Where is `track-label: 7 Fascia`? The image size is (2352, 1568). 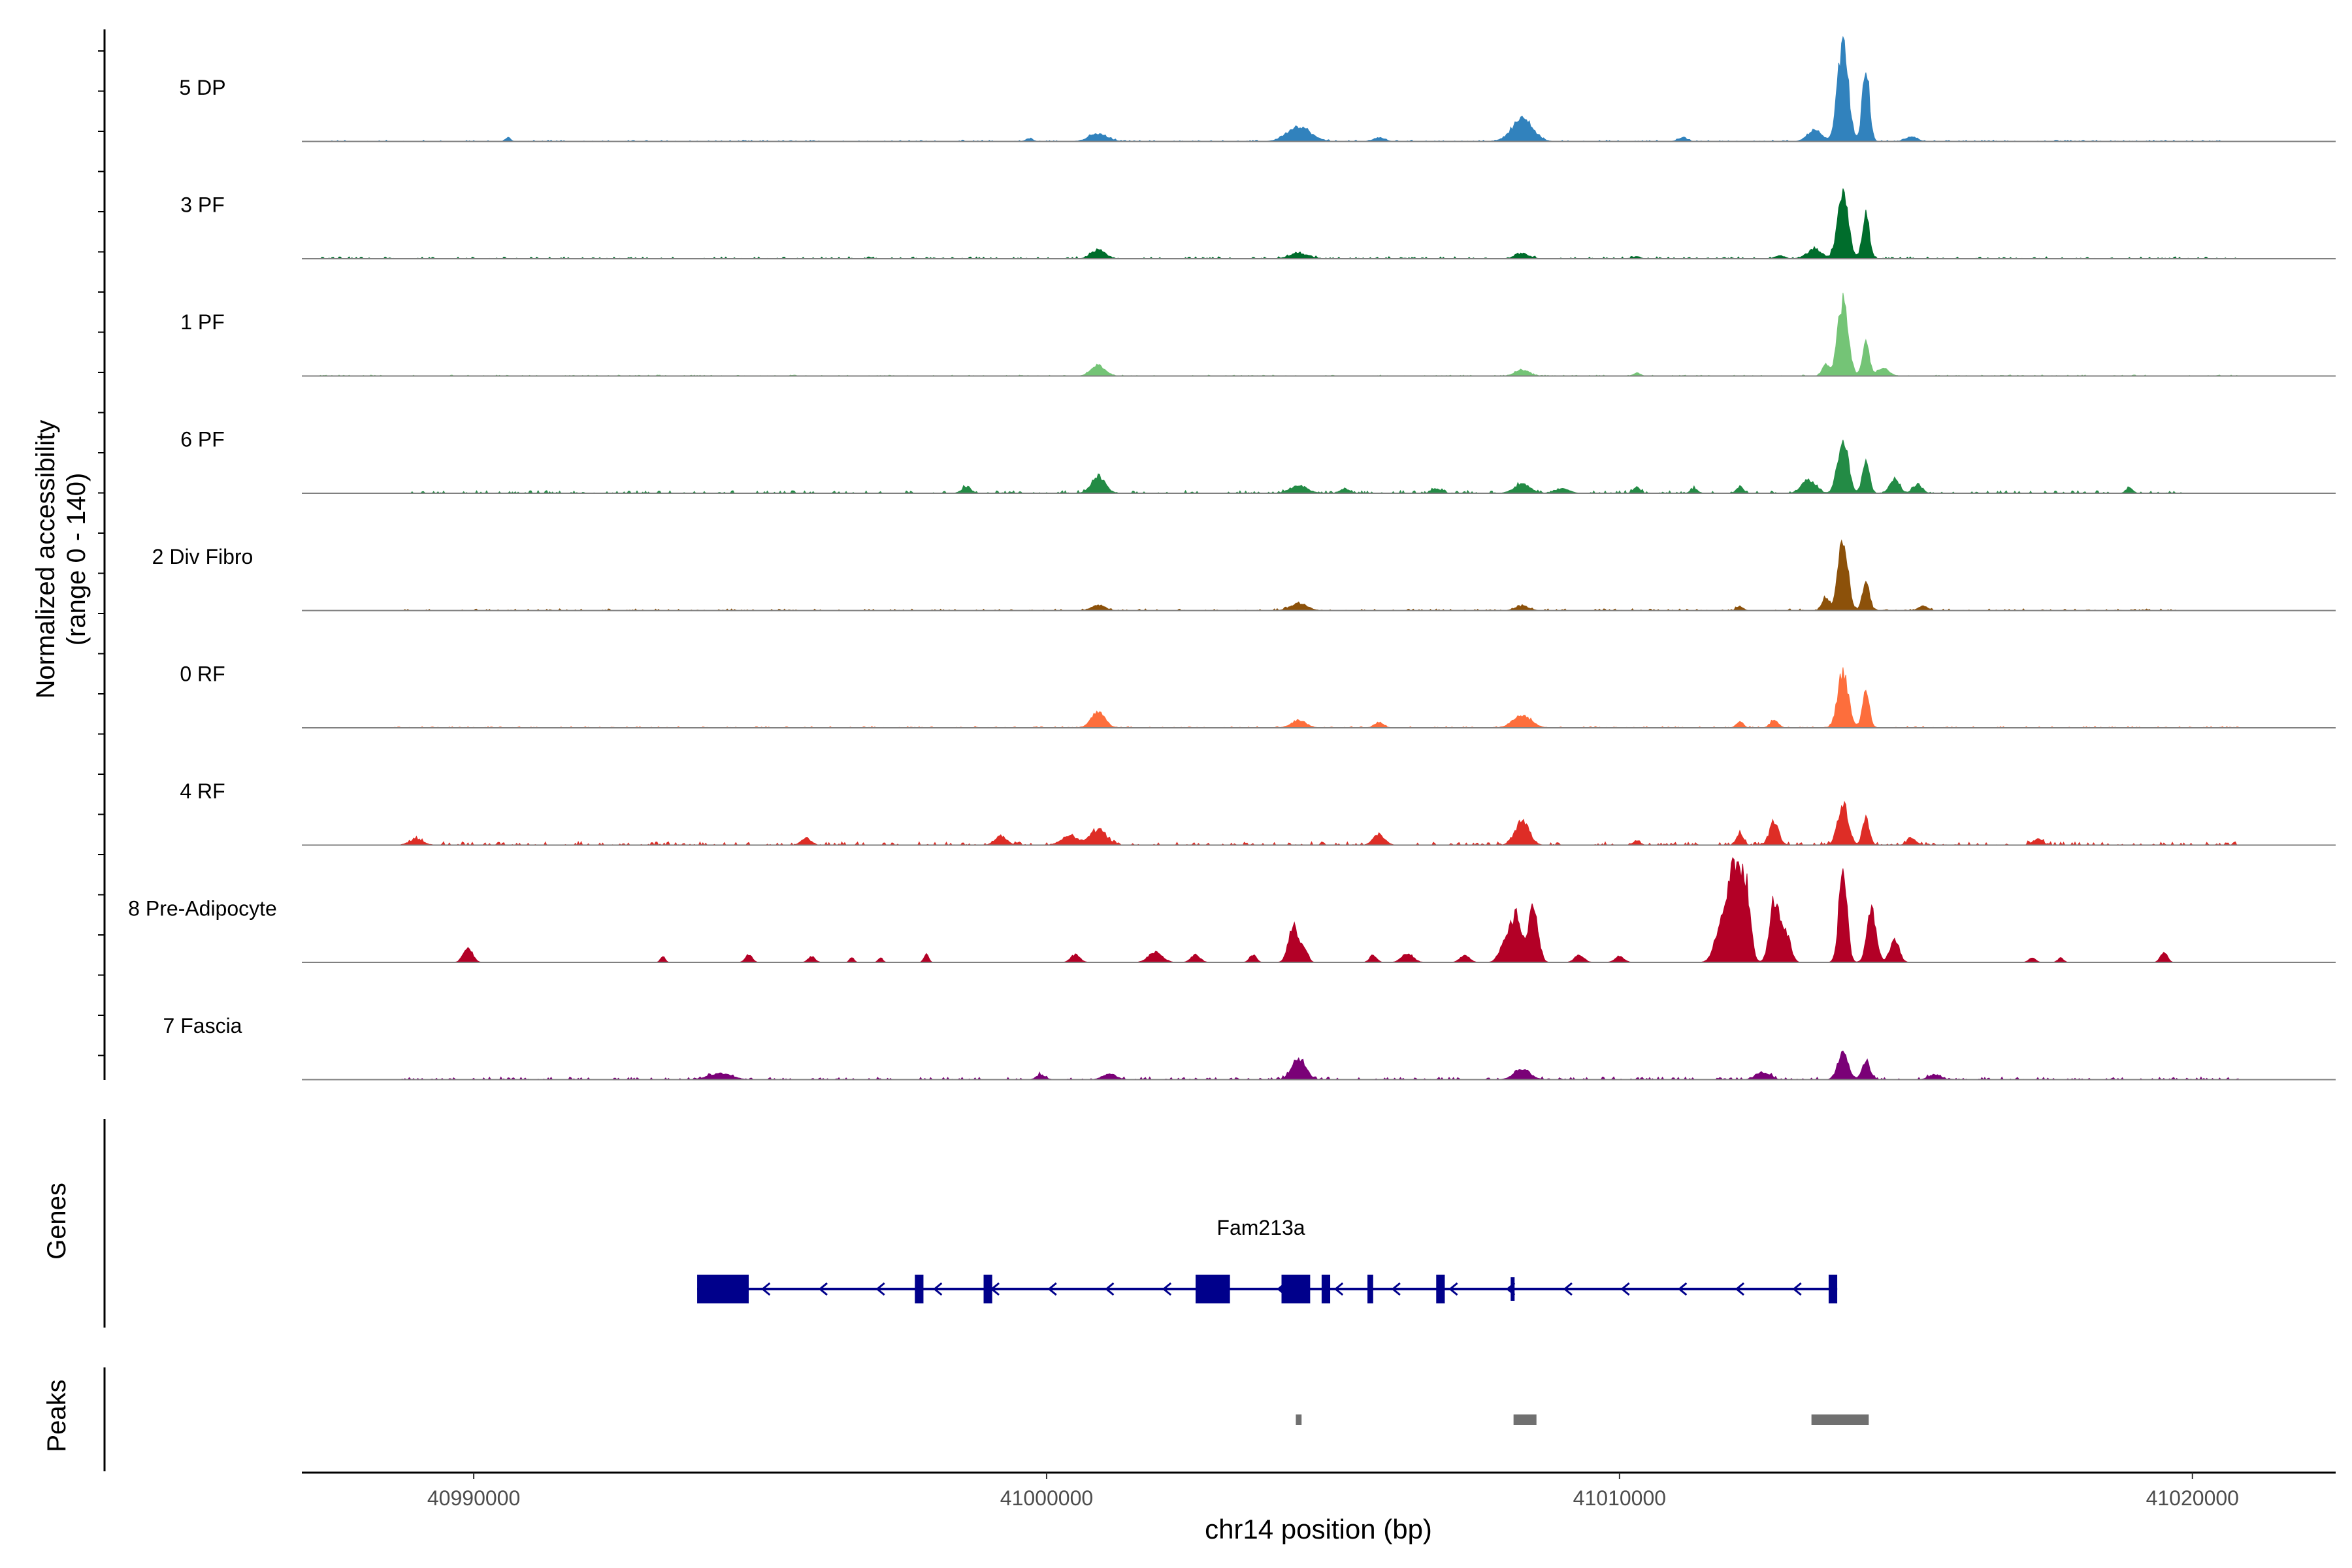 track-label: 7 Fascia is located at coordinates (202, 1025).